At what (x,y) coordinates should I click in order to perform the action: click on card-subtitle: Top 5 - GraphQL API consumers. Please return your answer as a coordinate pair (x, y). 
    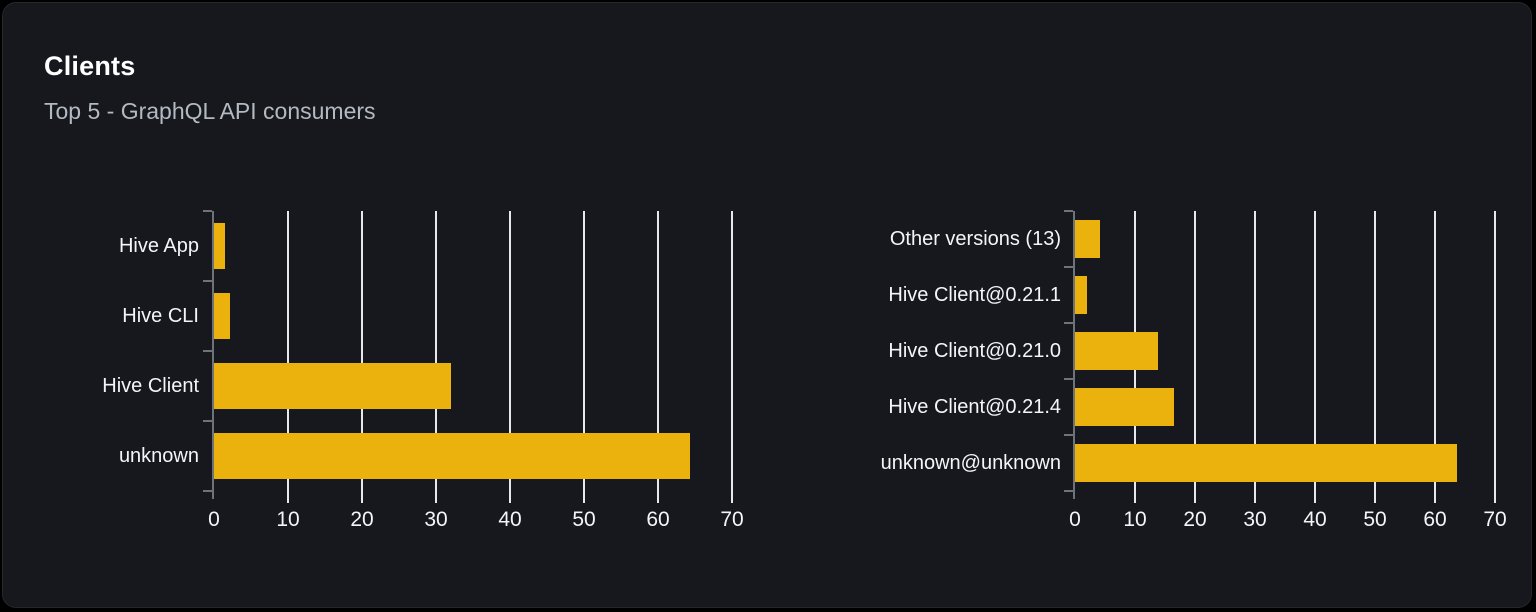
    Looking at the image, I should click on (210, 111).